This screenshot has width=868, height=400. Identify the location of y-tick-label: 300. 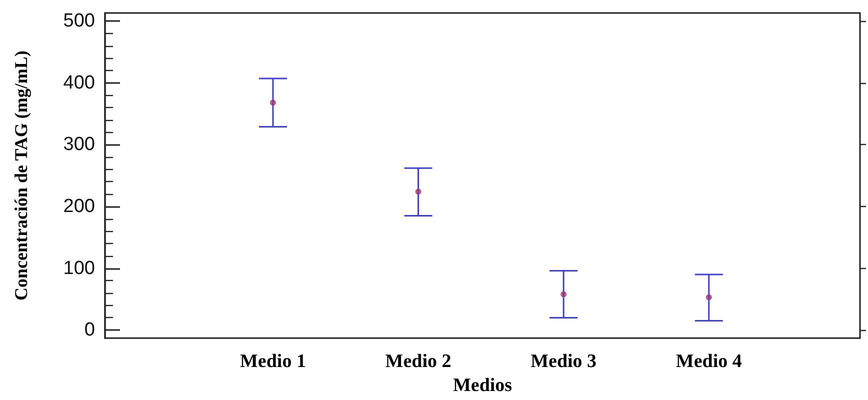
(79, 145).